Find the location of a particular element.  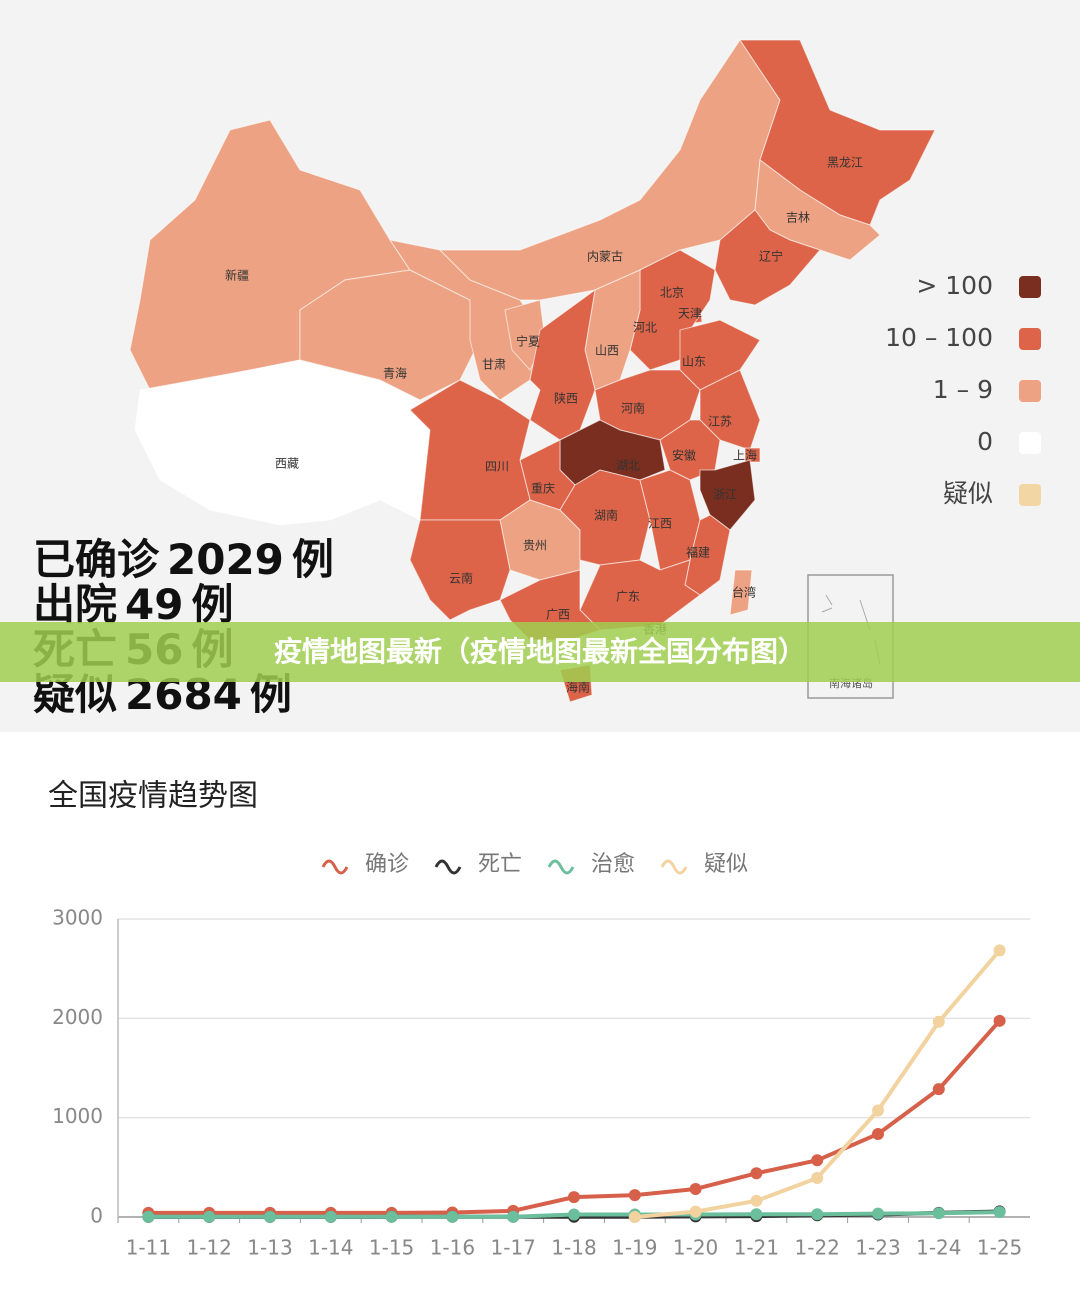

legend-label: 1 – 9 is located at coordinates (963, 389).